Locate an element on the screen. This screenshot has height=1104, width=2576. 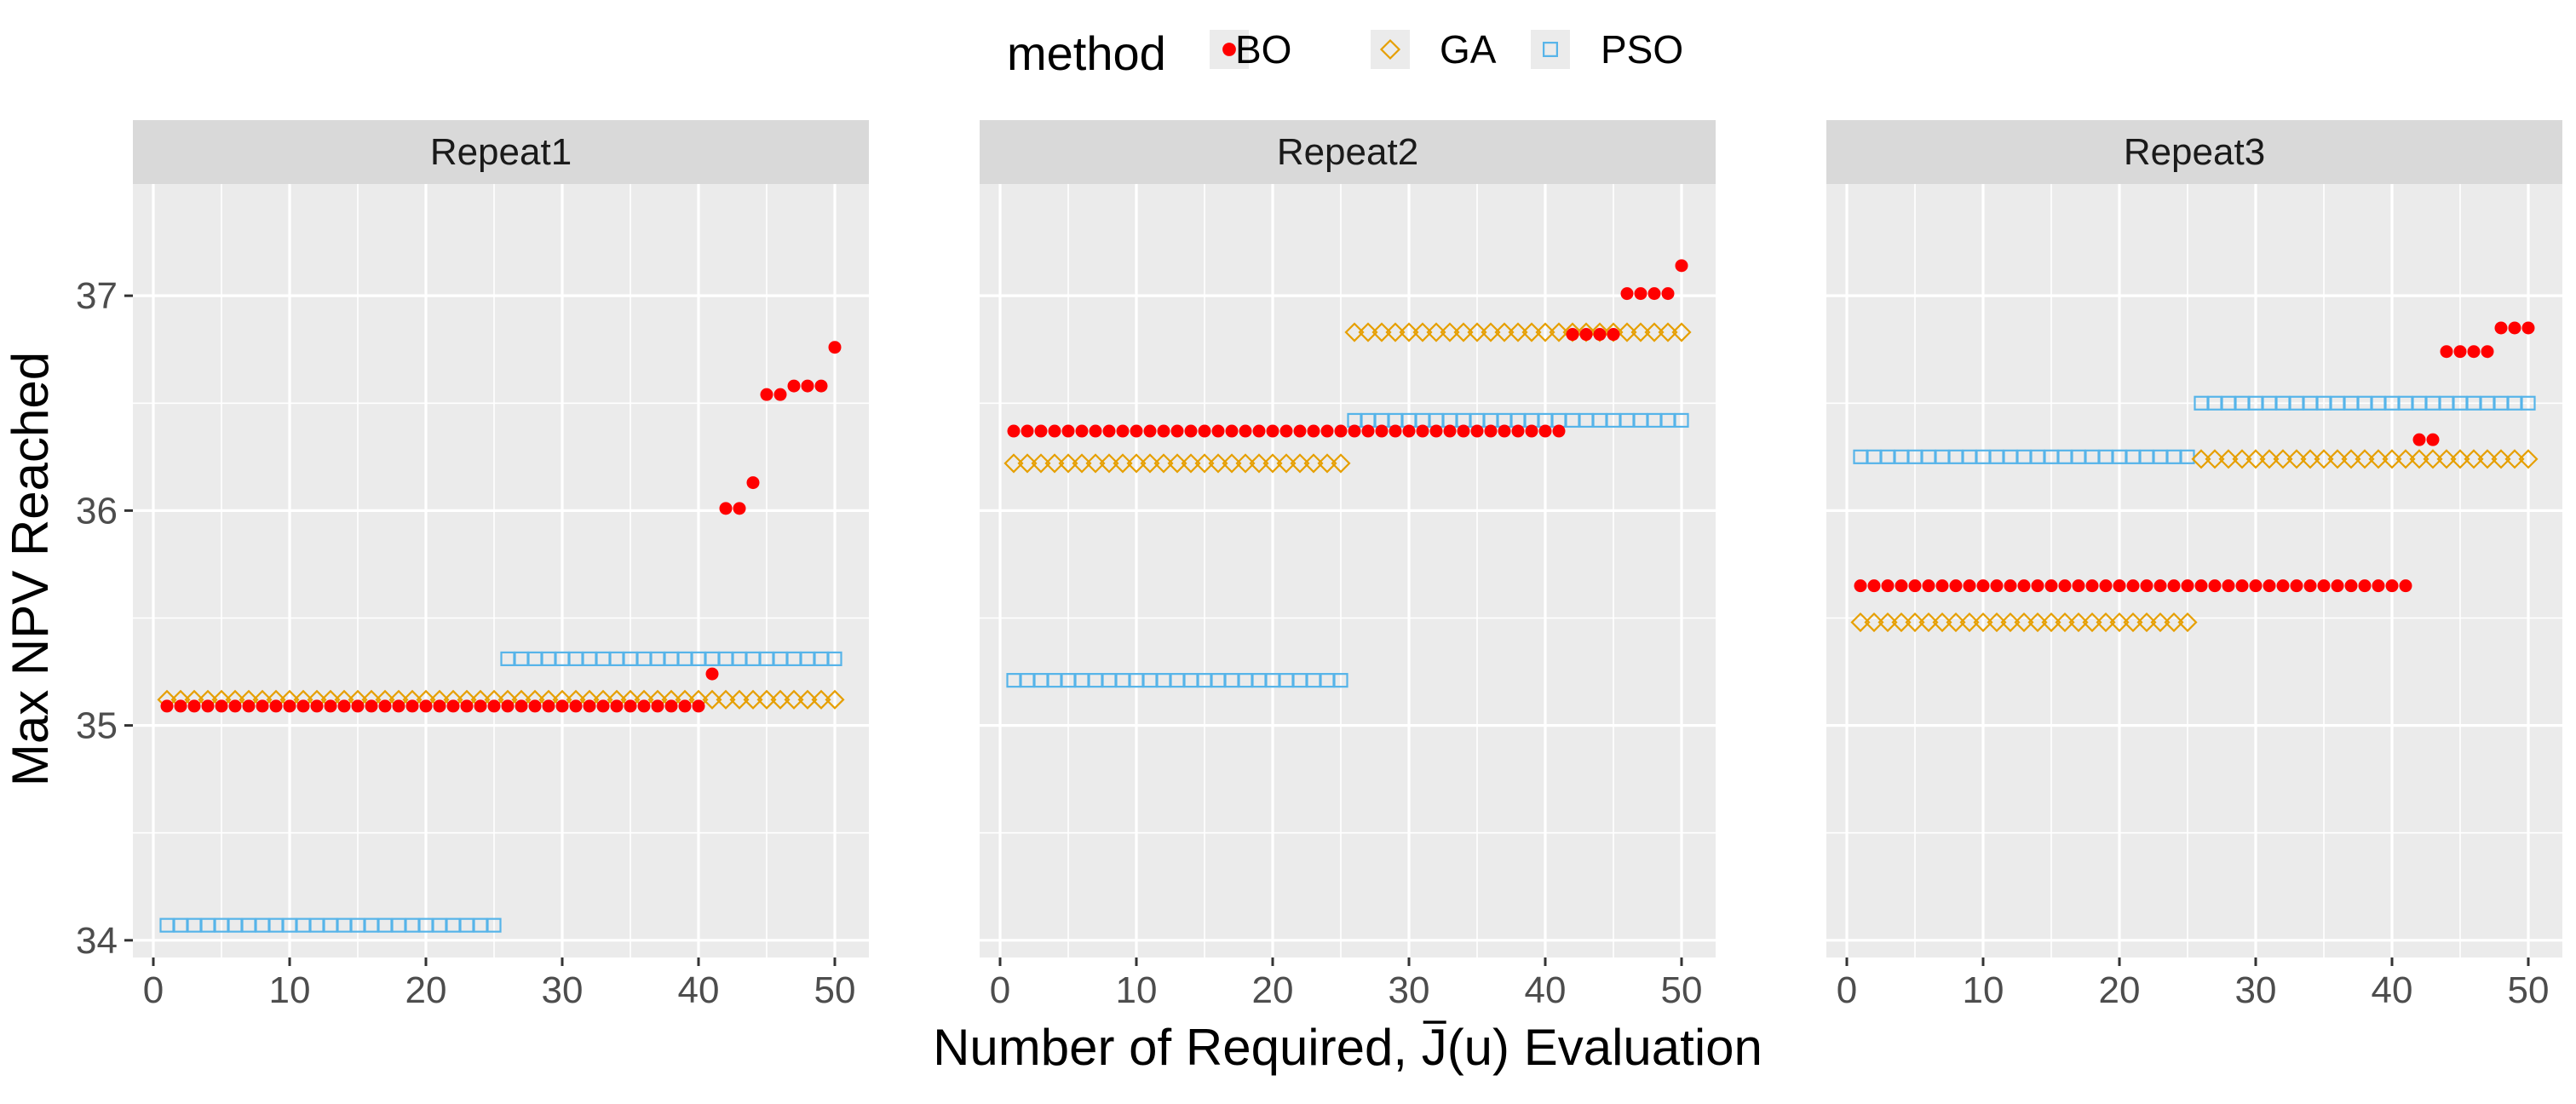
x-tick-label: 50 is located at coordinates (2529, 990).